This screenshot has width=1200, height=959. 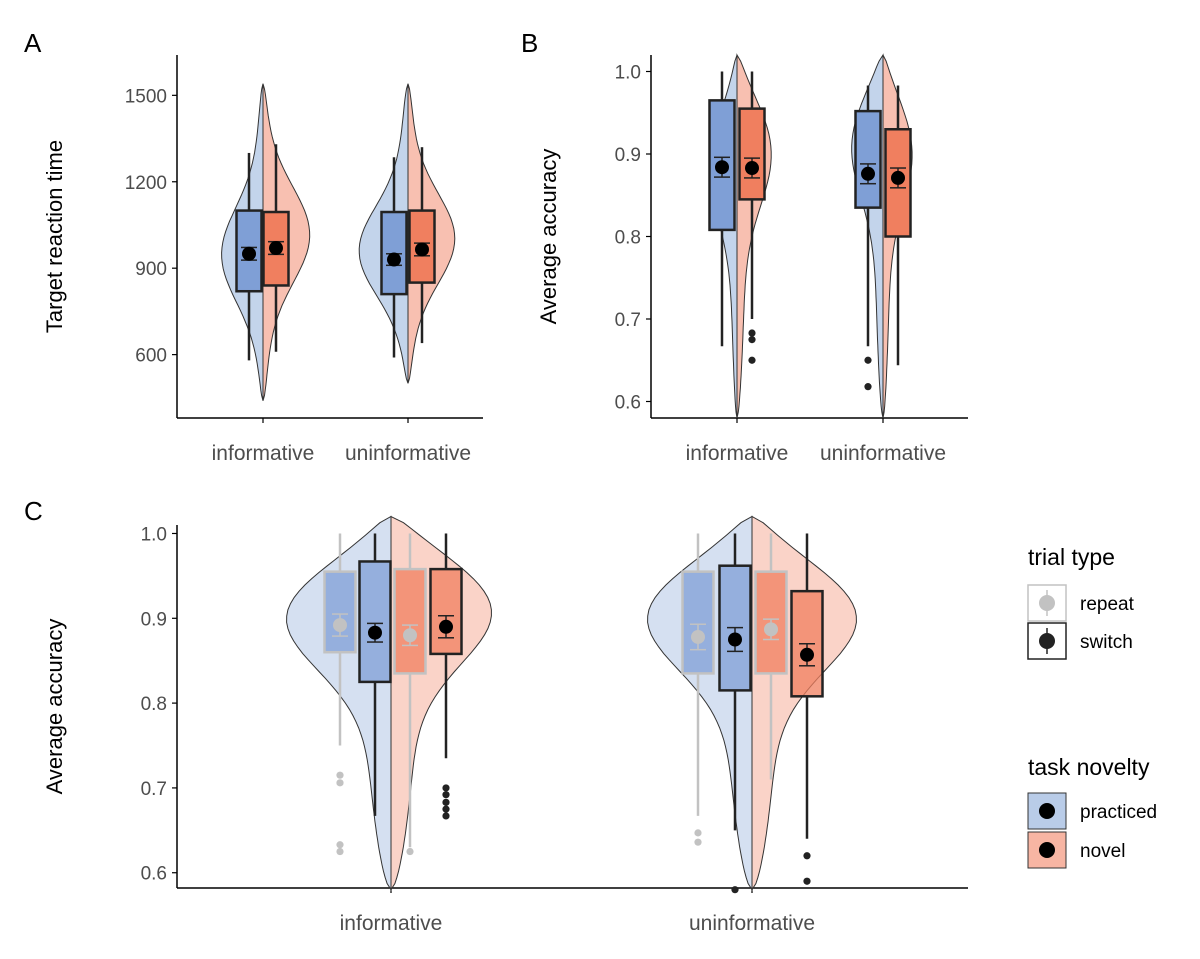 I want to click on y-axis-title: Target reaction time, so click(x=54, y=236).